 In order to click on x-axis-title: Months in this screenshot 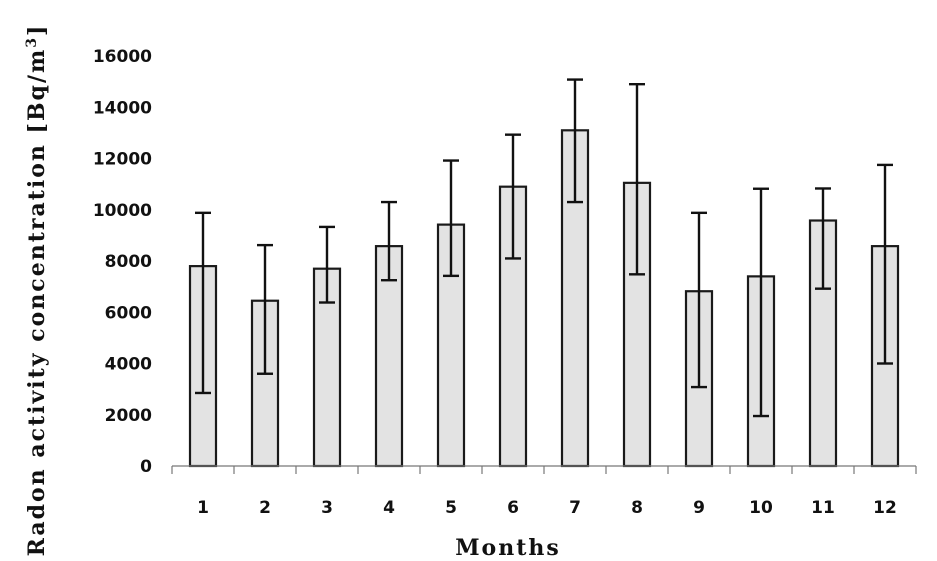, I will do `click(508, 548)`.